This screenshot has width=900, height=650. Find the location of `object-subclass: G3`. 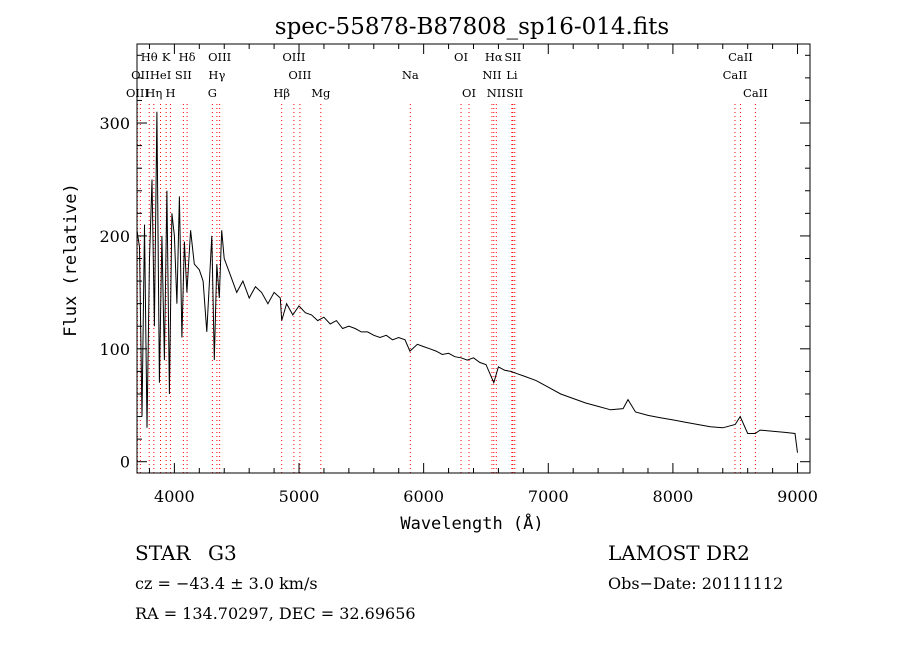

object-subclass: G3 is located at coordinates (222, 553).